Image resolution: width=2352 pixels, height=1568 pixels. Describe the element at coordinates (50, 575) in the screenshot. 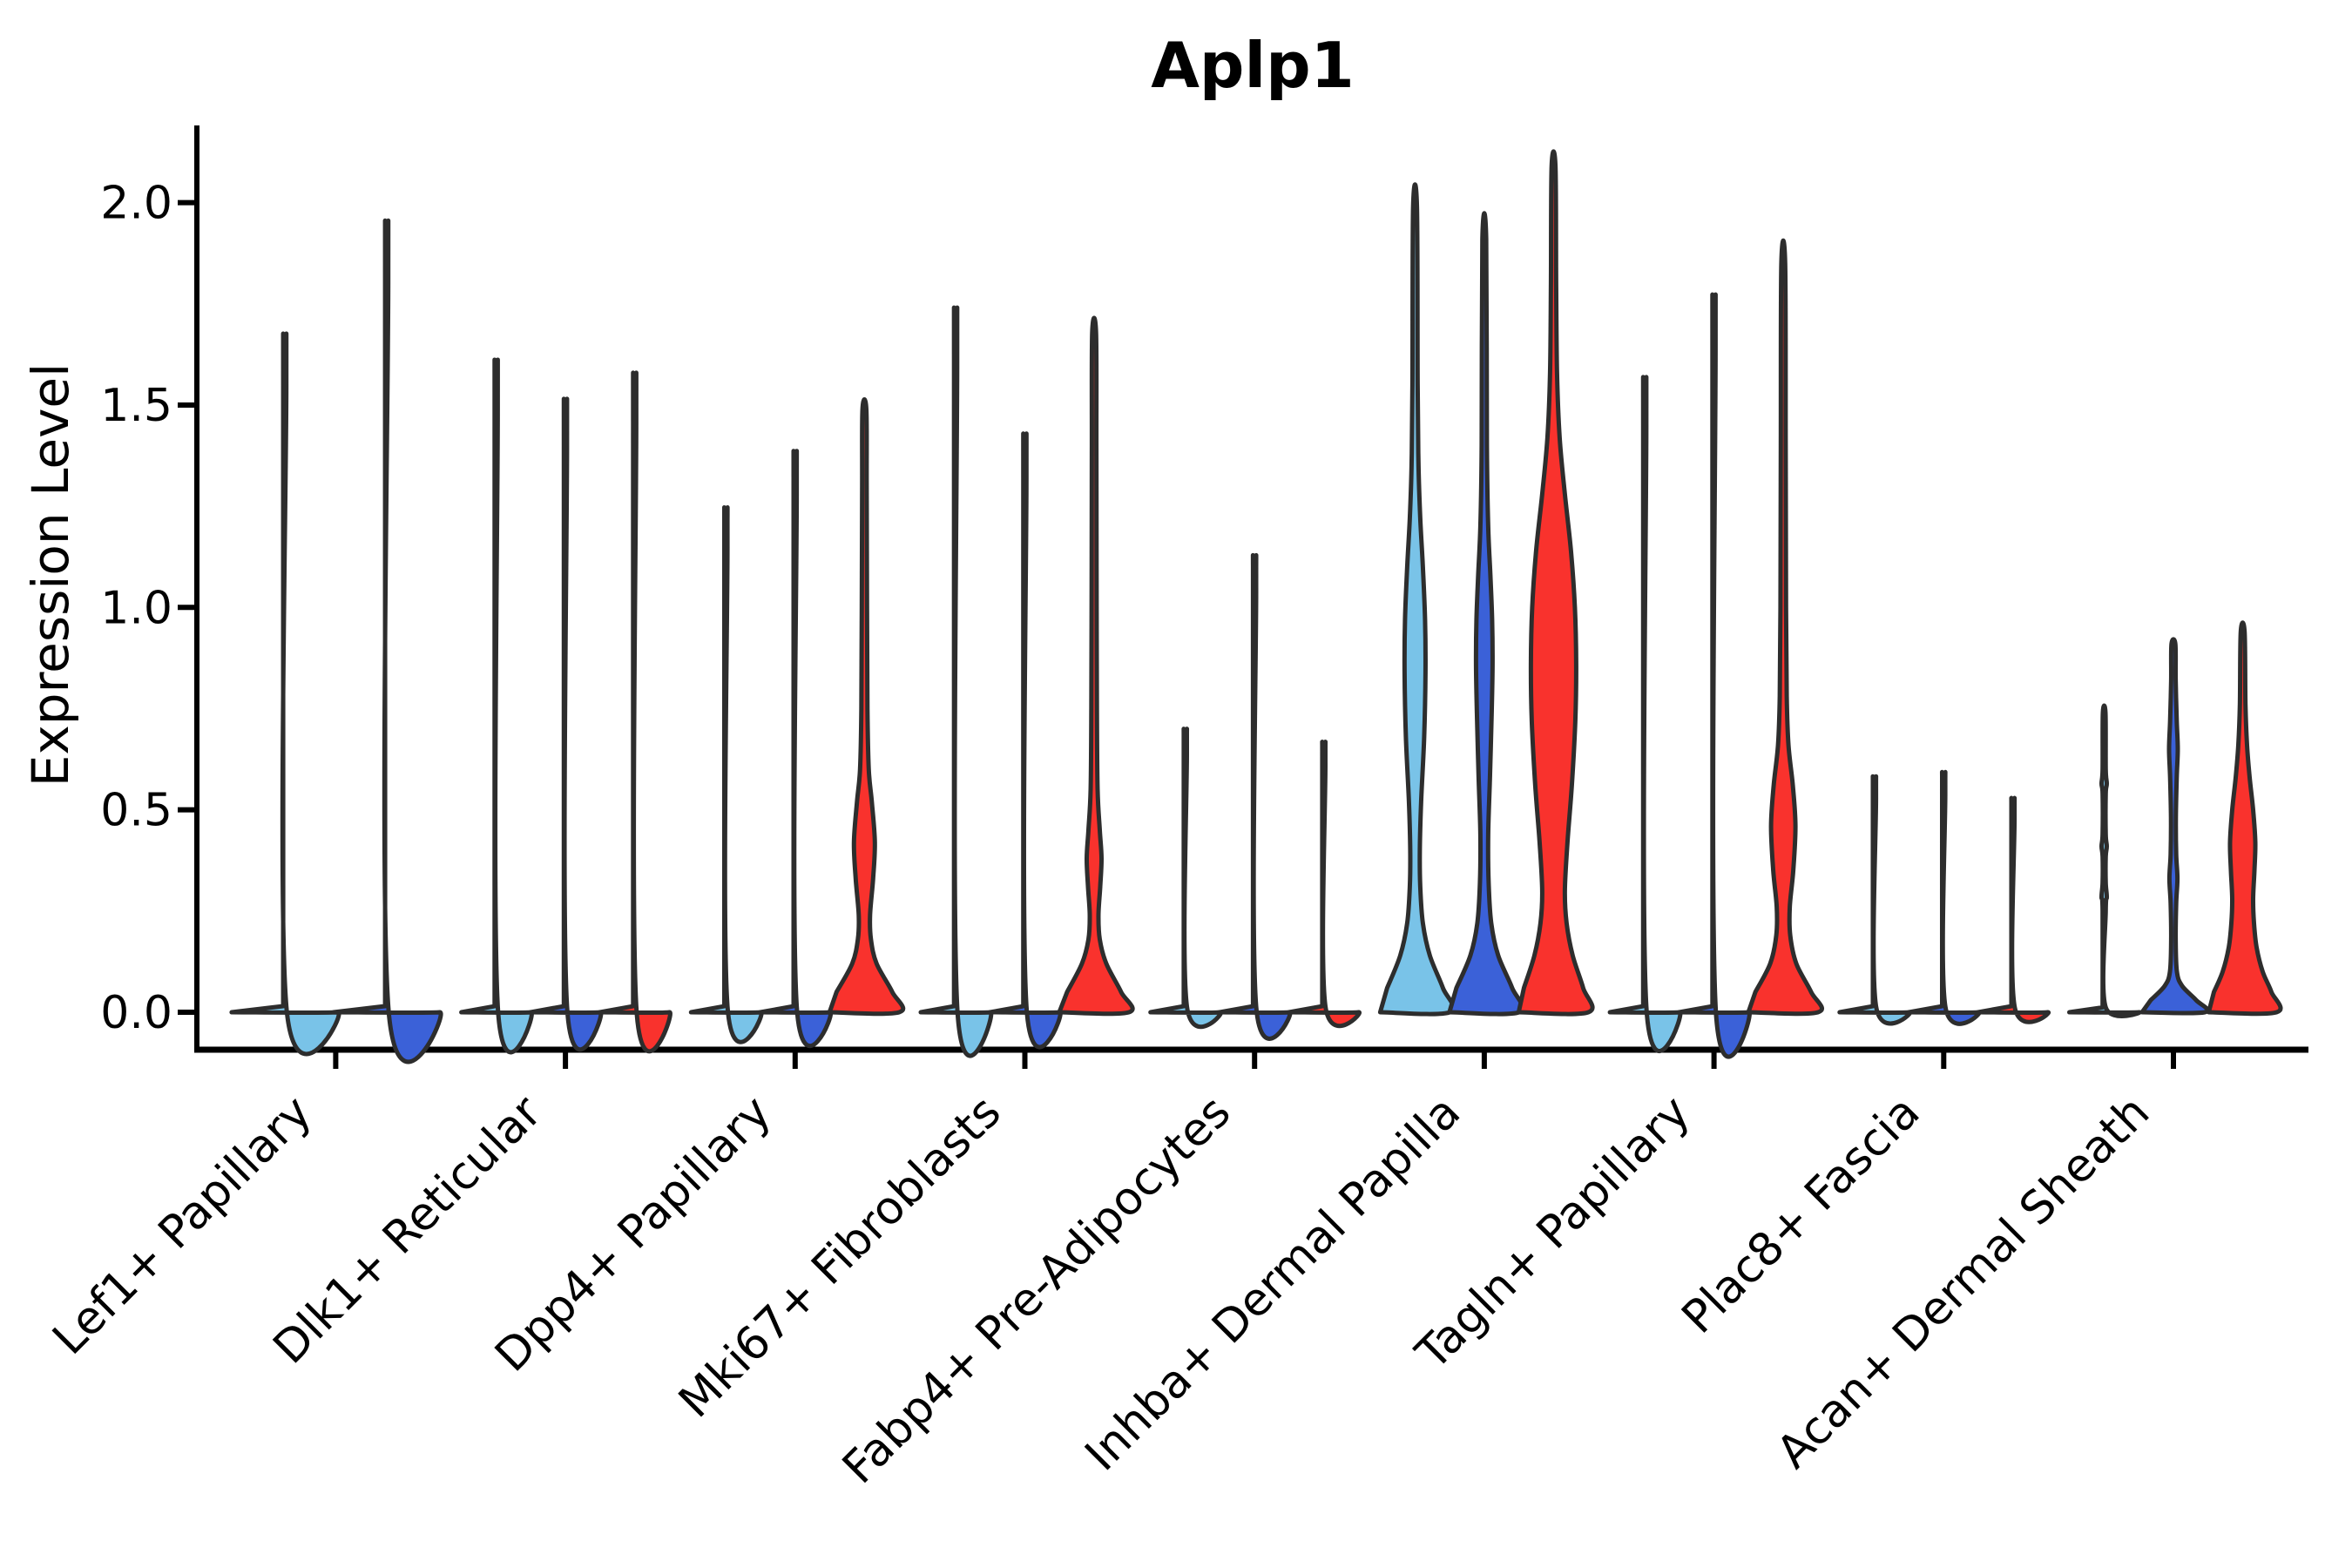

I see `y-axis-title: Expression Level` at that location.